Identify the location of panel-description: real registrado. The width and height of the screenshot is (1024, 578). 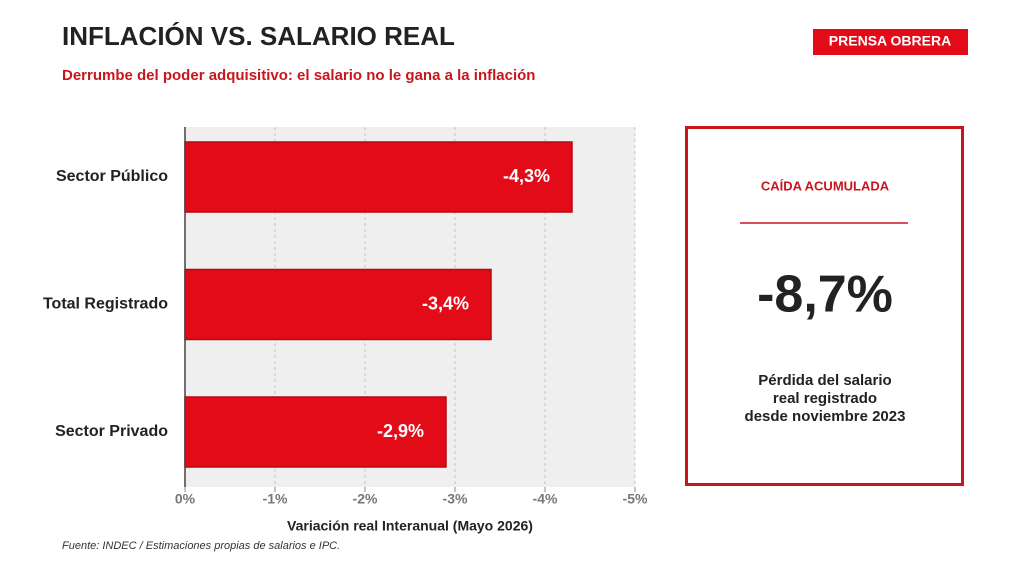
(825, 398).